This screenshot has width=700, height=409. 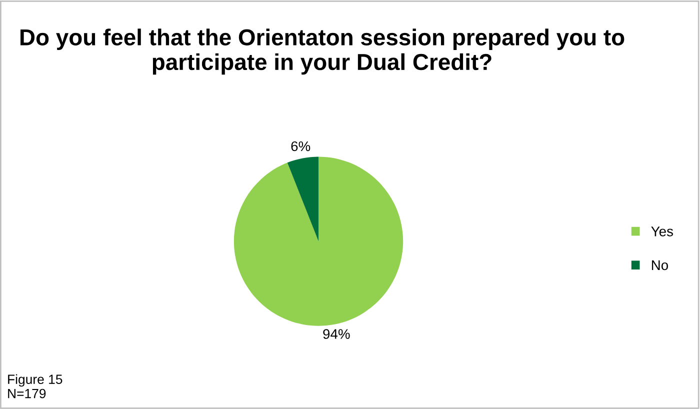 What do you see at coordinates (660, 265) in the screenshot?
I see `legend-label: No` at bounding box center [660, 265].